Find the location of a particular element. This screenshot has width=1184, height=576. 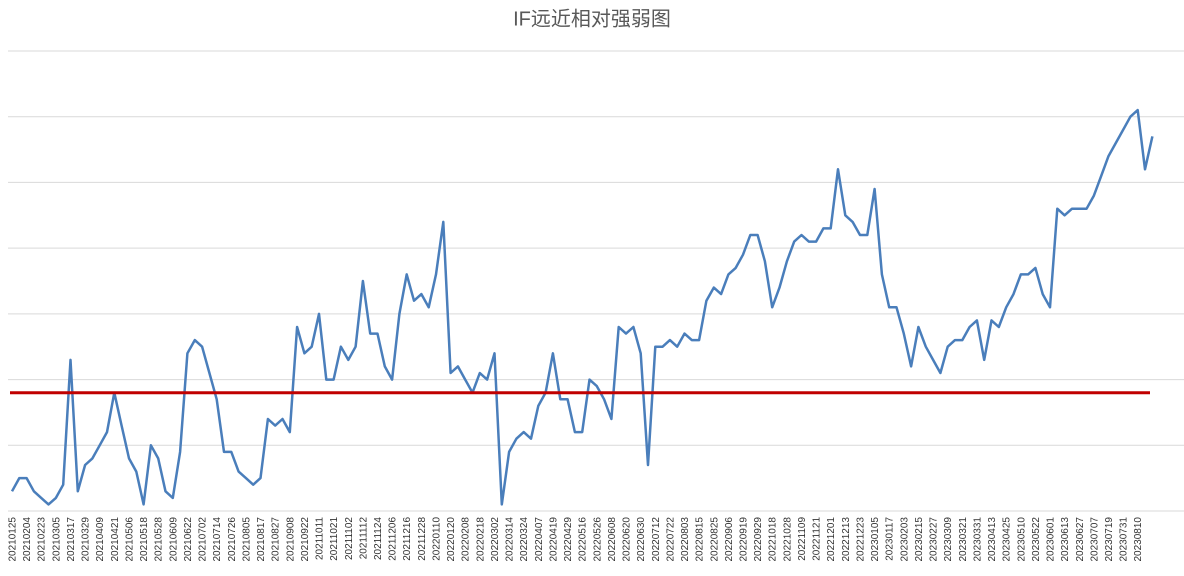

x-tick-label: 20221018 is located at coordinates (773, 539).